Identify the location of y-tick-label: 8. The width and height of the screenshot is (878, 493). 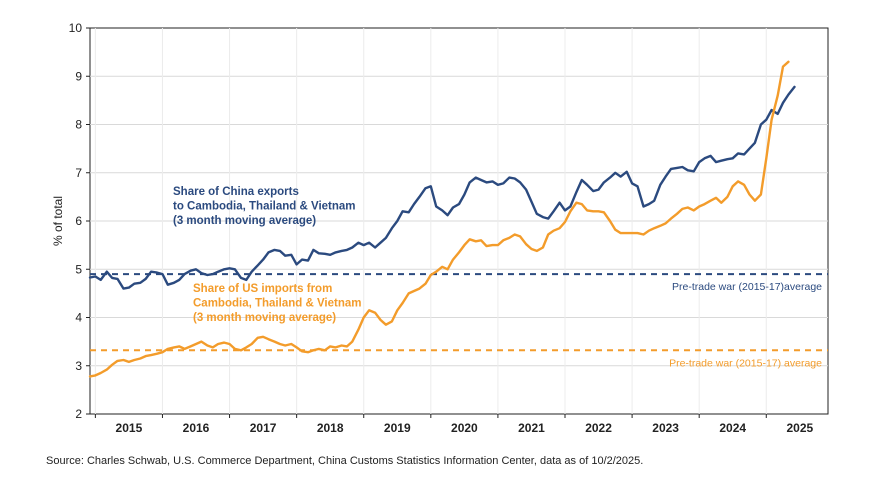
(78, 125).